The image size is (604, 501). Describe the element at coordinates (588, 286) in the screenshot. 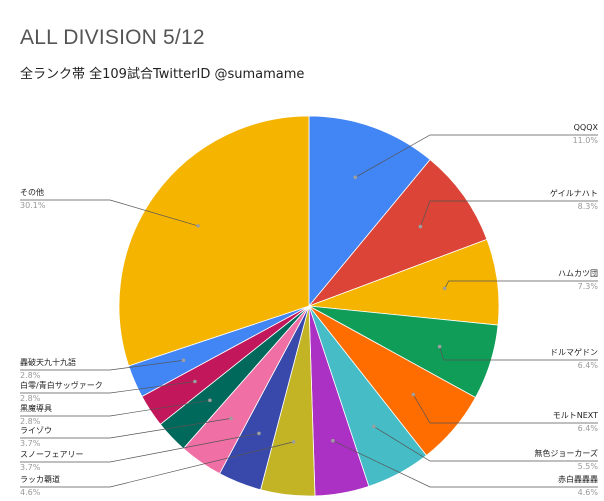

I see `slice-percent-label: 7.3%` at that location.